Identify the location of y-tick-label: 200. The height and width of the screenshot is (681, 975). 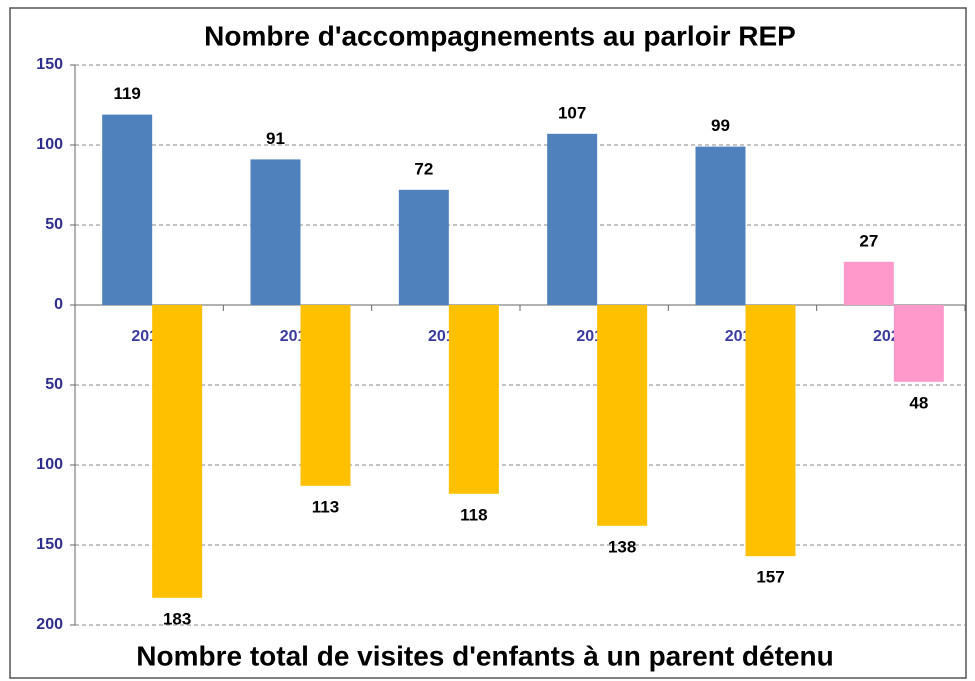
(49, 624).